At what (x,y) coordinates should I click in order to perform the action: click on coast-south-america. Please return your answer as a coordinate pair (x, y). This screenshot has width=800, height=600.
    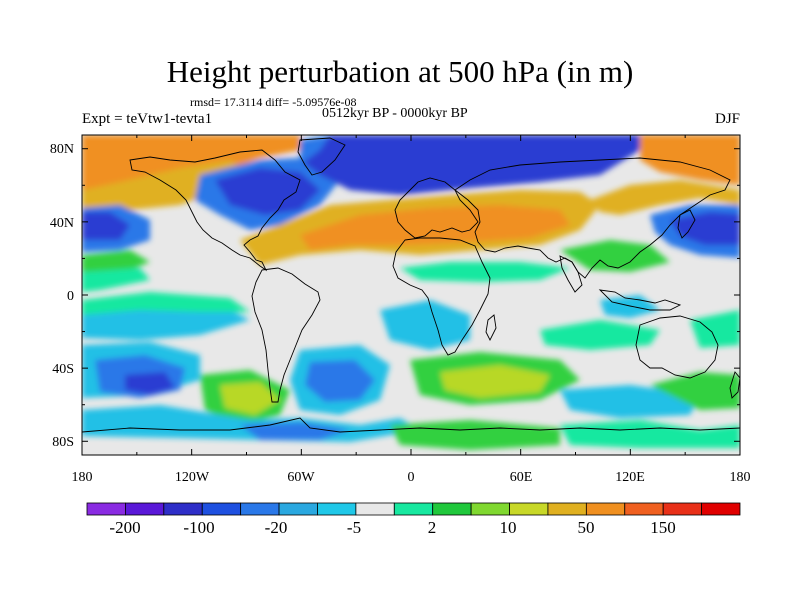
    Looking at the image, I should click on (286, 335).